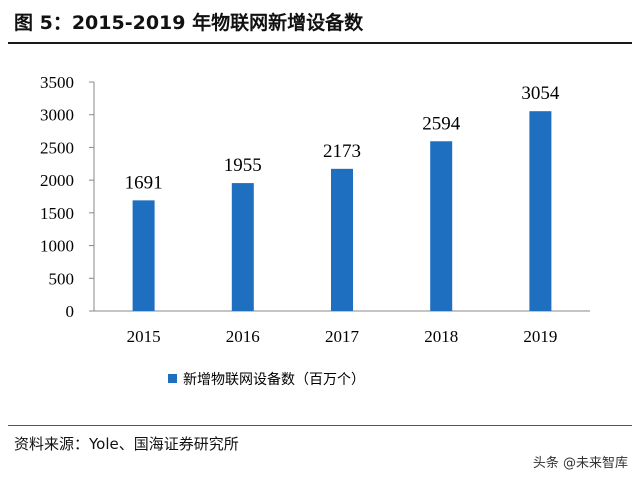  What do you see at coordinates (126, 444) in the screenshot?
I see `source-note: 资料来源：Yole、国海证券研究所` at bounding box center [126, 444].